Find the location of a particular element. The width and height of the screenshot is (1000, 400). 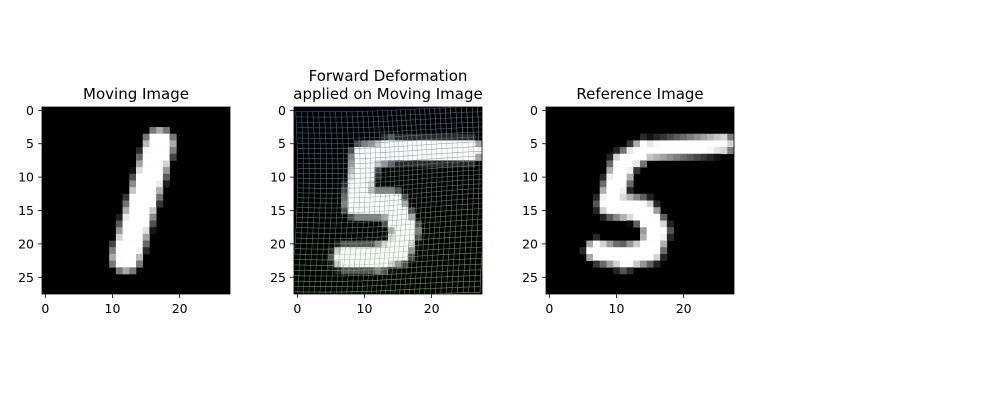

axes-frame is located at coordinates (640, 200).